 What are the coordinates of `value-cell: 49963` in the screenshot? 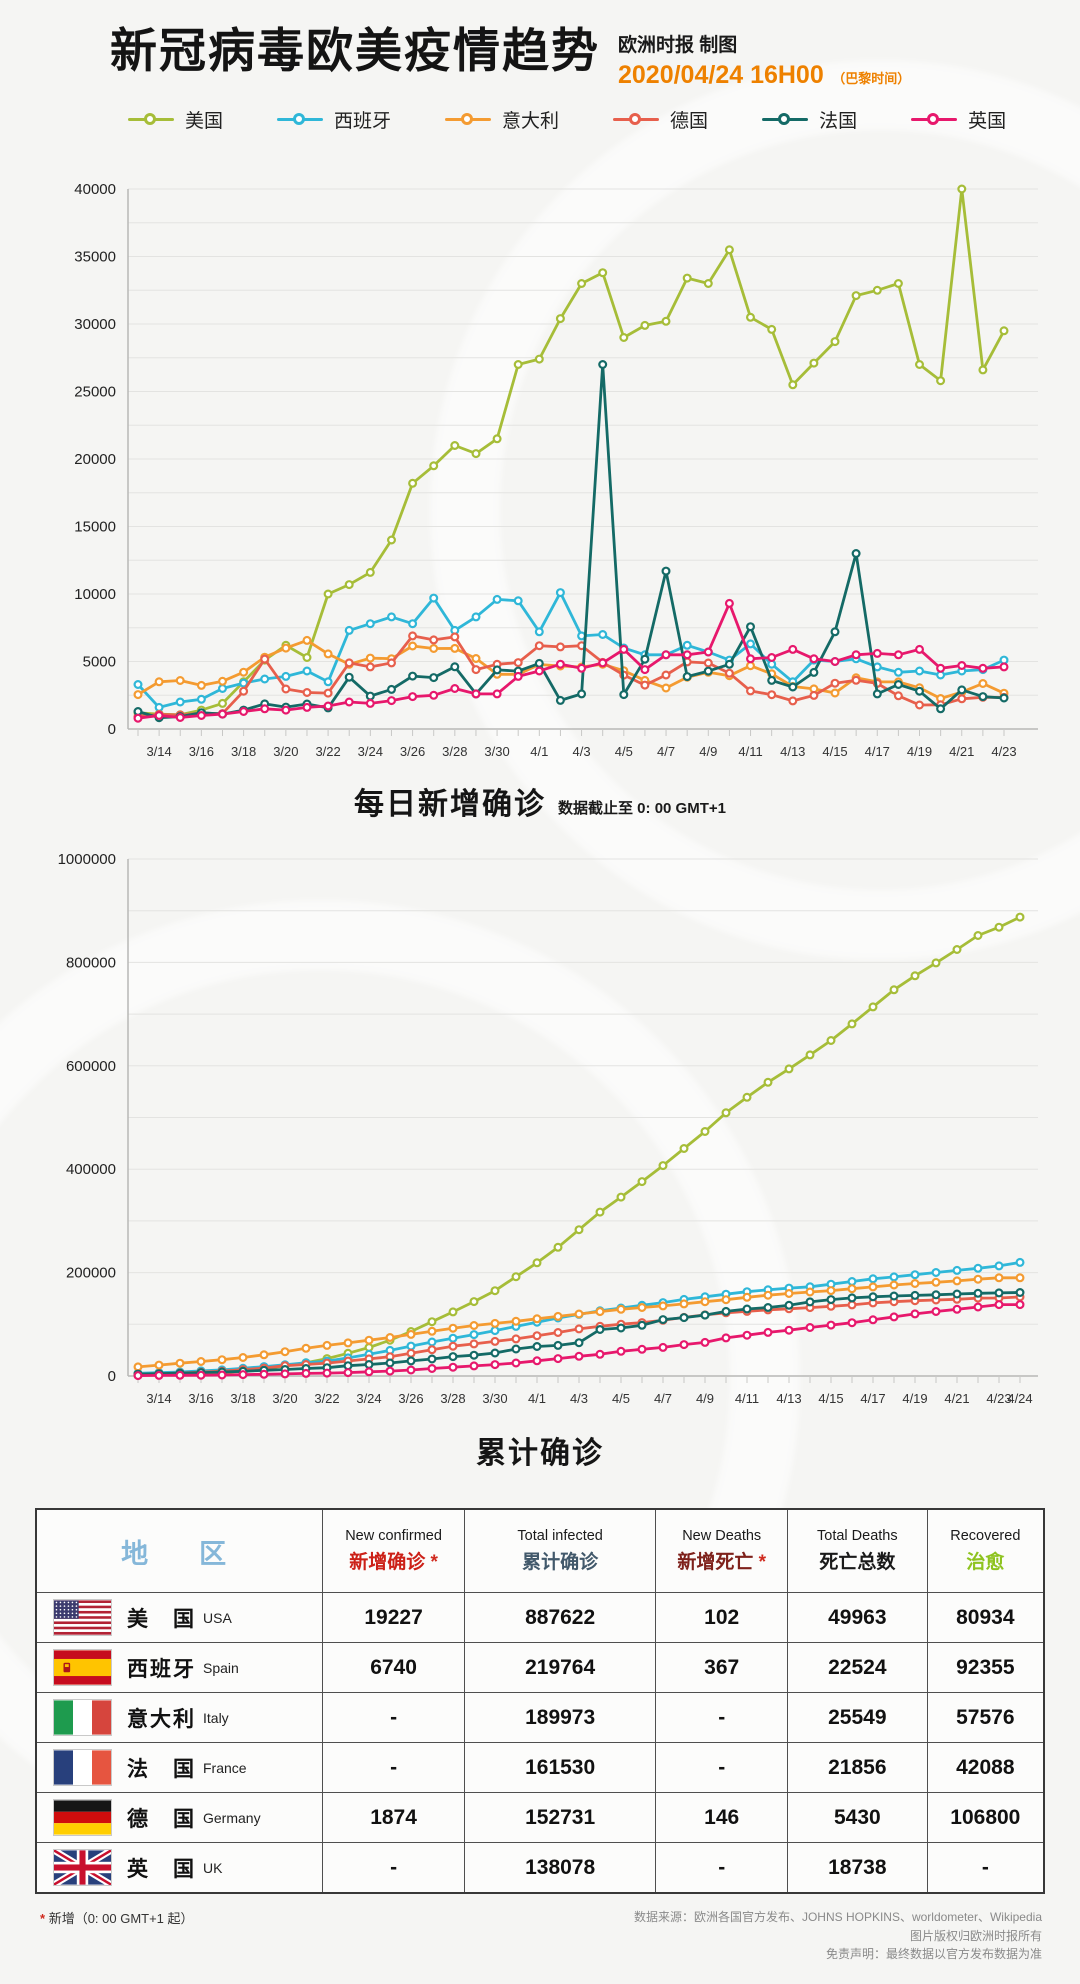 It's located at (857, 1617).